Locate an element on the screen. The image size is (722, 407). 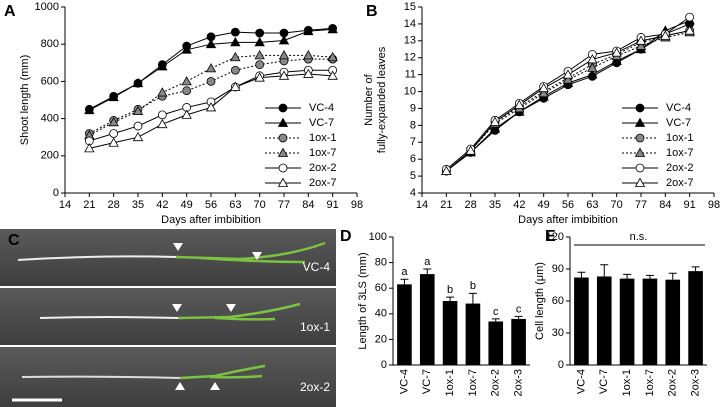
photo-strip is located at coordinates (168, 316).